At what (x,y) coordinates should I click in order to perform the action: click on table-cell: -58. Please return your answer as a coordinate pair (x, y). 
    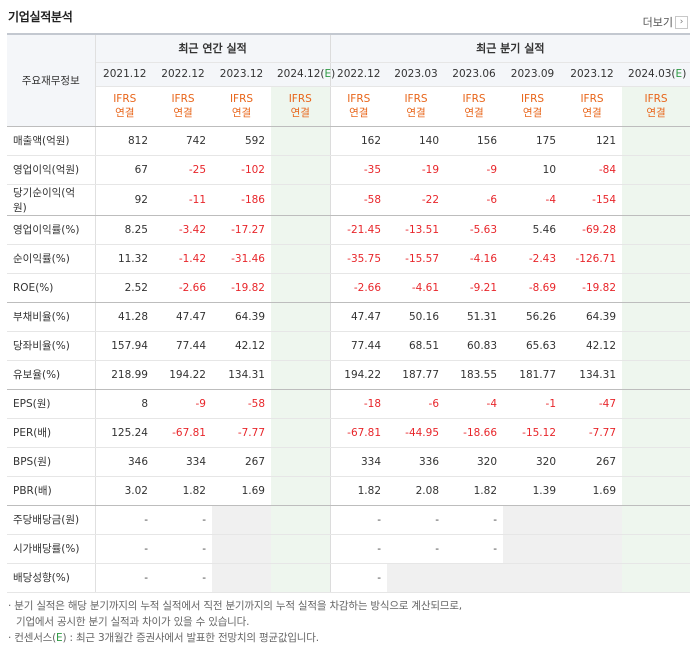
    Looking at the image, I should click on (359, 200).